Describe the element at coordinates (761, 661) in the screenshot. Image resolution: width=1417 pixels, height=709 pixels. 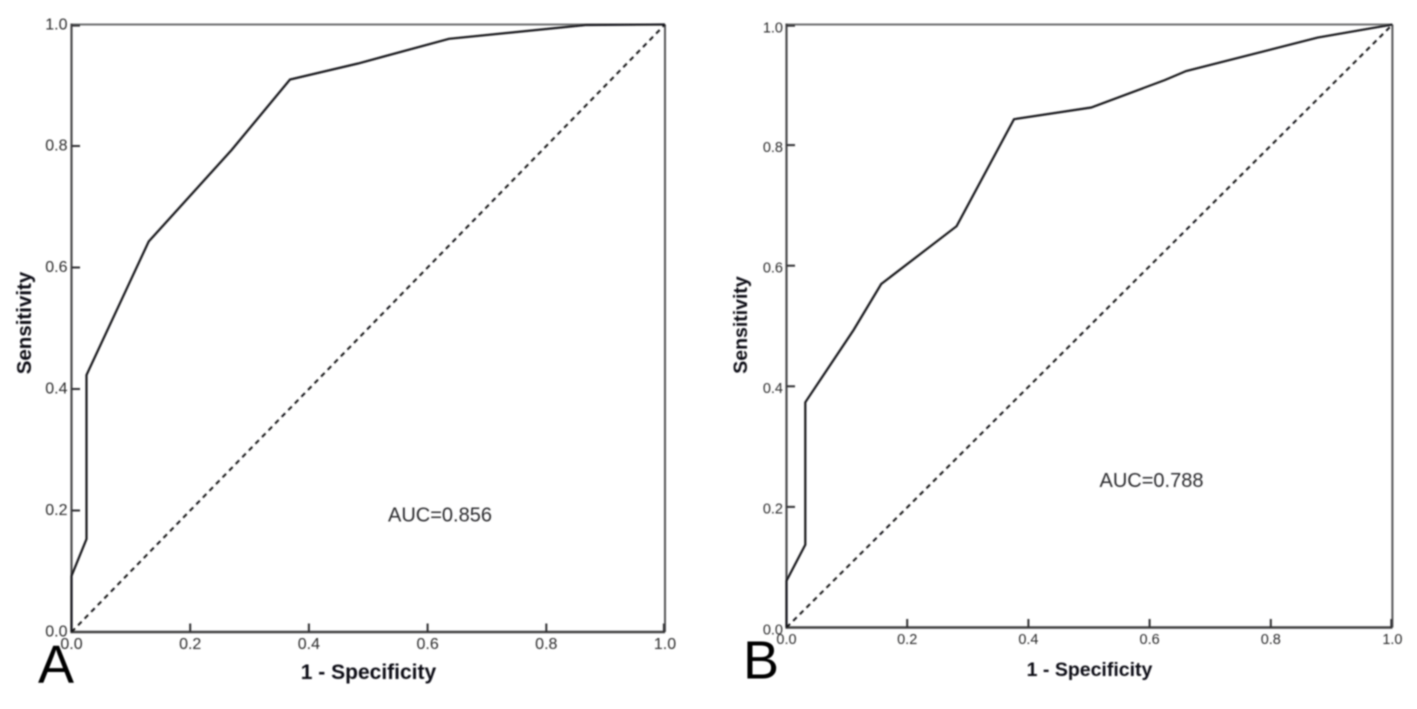
I see `svg-text: B` at that location.